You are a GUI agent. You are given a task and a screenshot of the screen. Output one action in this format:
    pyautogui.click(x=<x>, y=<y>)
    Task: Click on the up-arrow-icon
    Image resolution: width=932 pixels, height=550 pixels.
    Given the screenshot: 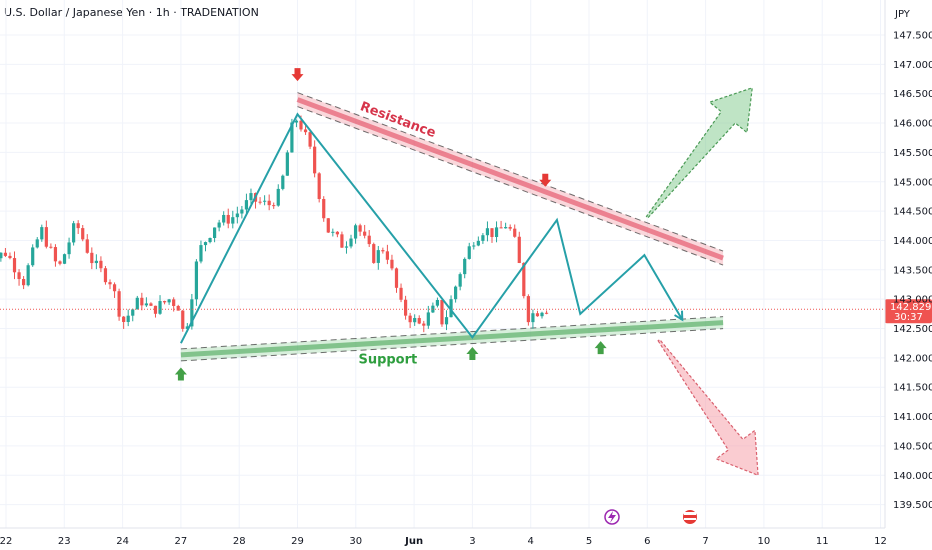 What is the action you would take?
    pyautogui.click(x=472, y=353)
    